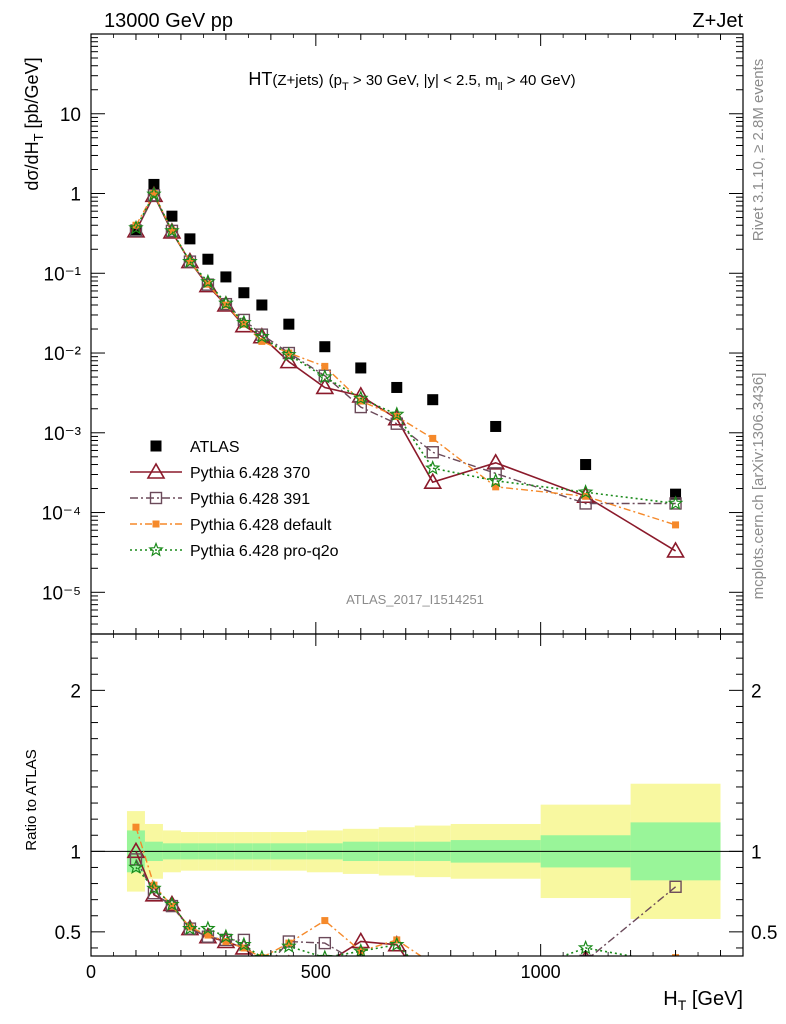  I want to click on x-tick-label: 1000, so click(541, 972).